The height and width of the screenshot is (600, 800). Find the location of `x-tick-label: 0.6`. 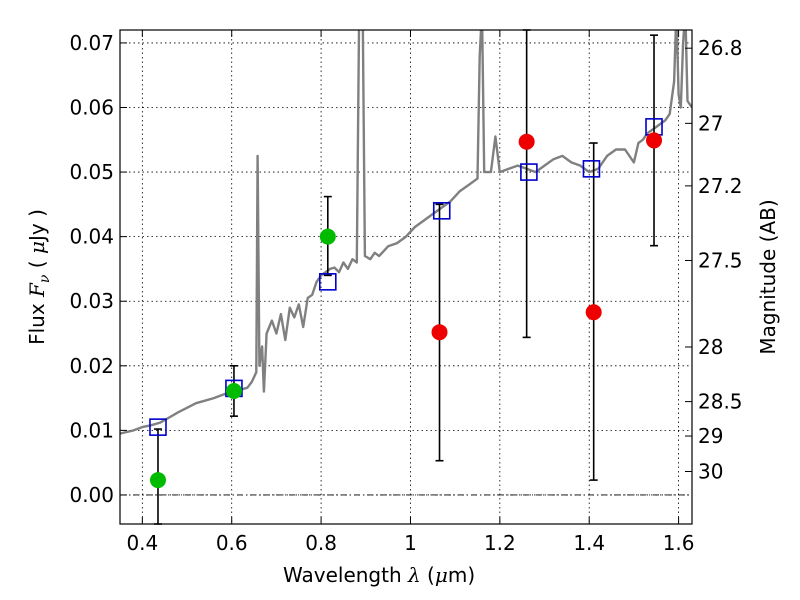

x-tick-label: 0.6 is located at coordinates (232, 543).